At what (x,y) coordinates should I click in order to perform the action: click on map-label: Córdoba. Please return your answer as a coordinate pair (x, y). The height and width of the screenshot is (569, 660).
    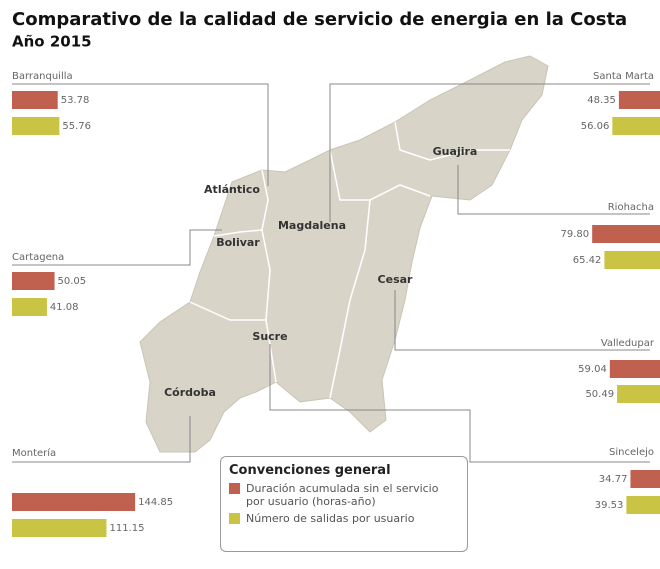
    Looking at the image, I should click on (190, 392).